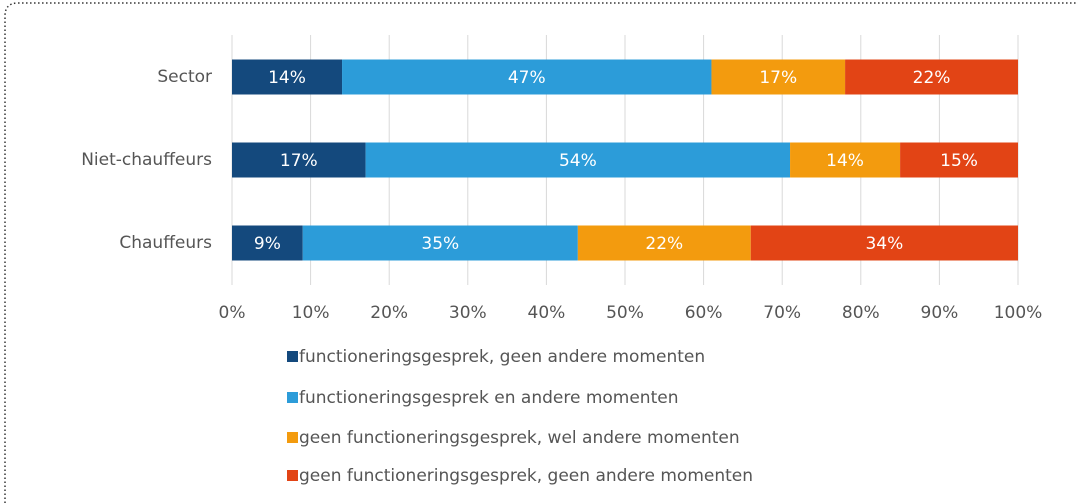 Image resolution: width=1077 pixels, height=503 pixels. What do you see at coordinates (782, 313) in the screenshot?
I see `x-tick-label: 70%` at bounding box center [782, 313].